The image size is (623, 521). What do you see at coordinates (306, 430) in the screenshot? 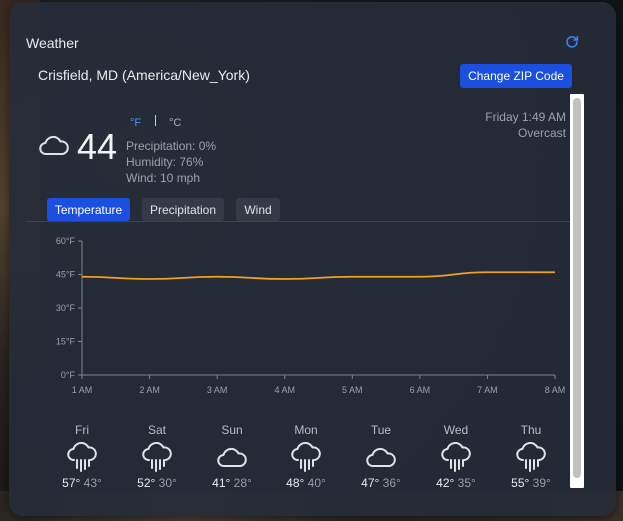
I see `forecast-day-label: Mon` at bounding box center [306, 430].